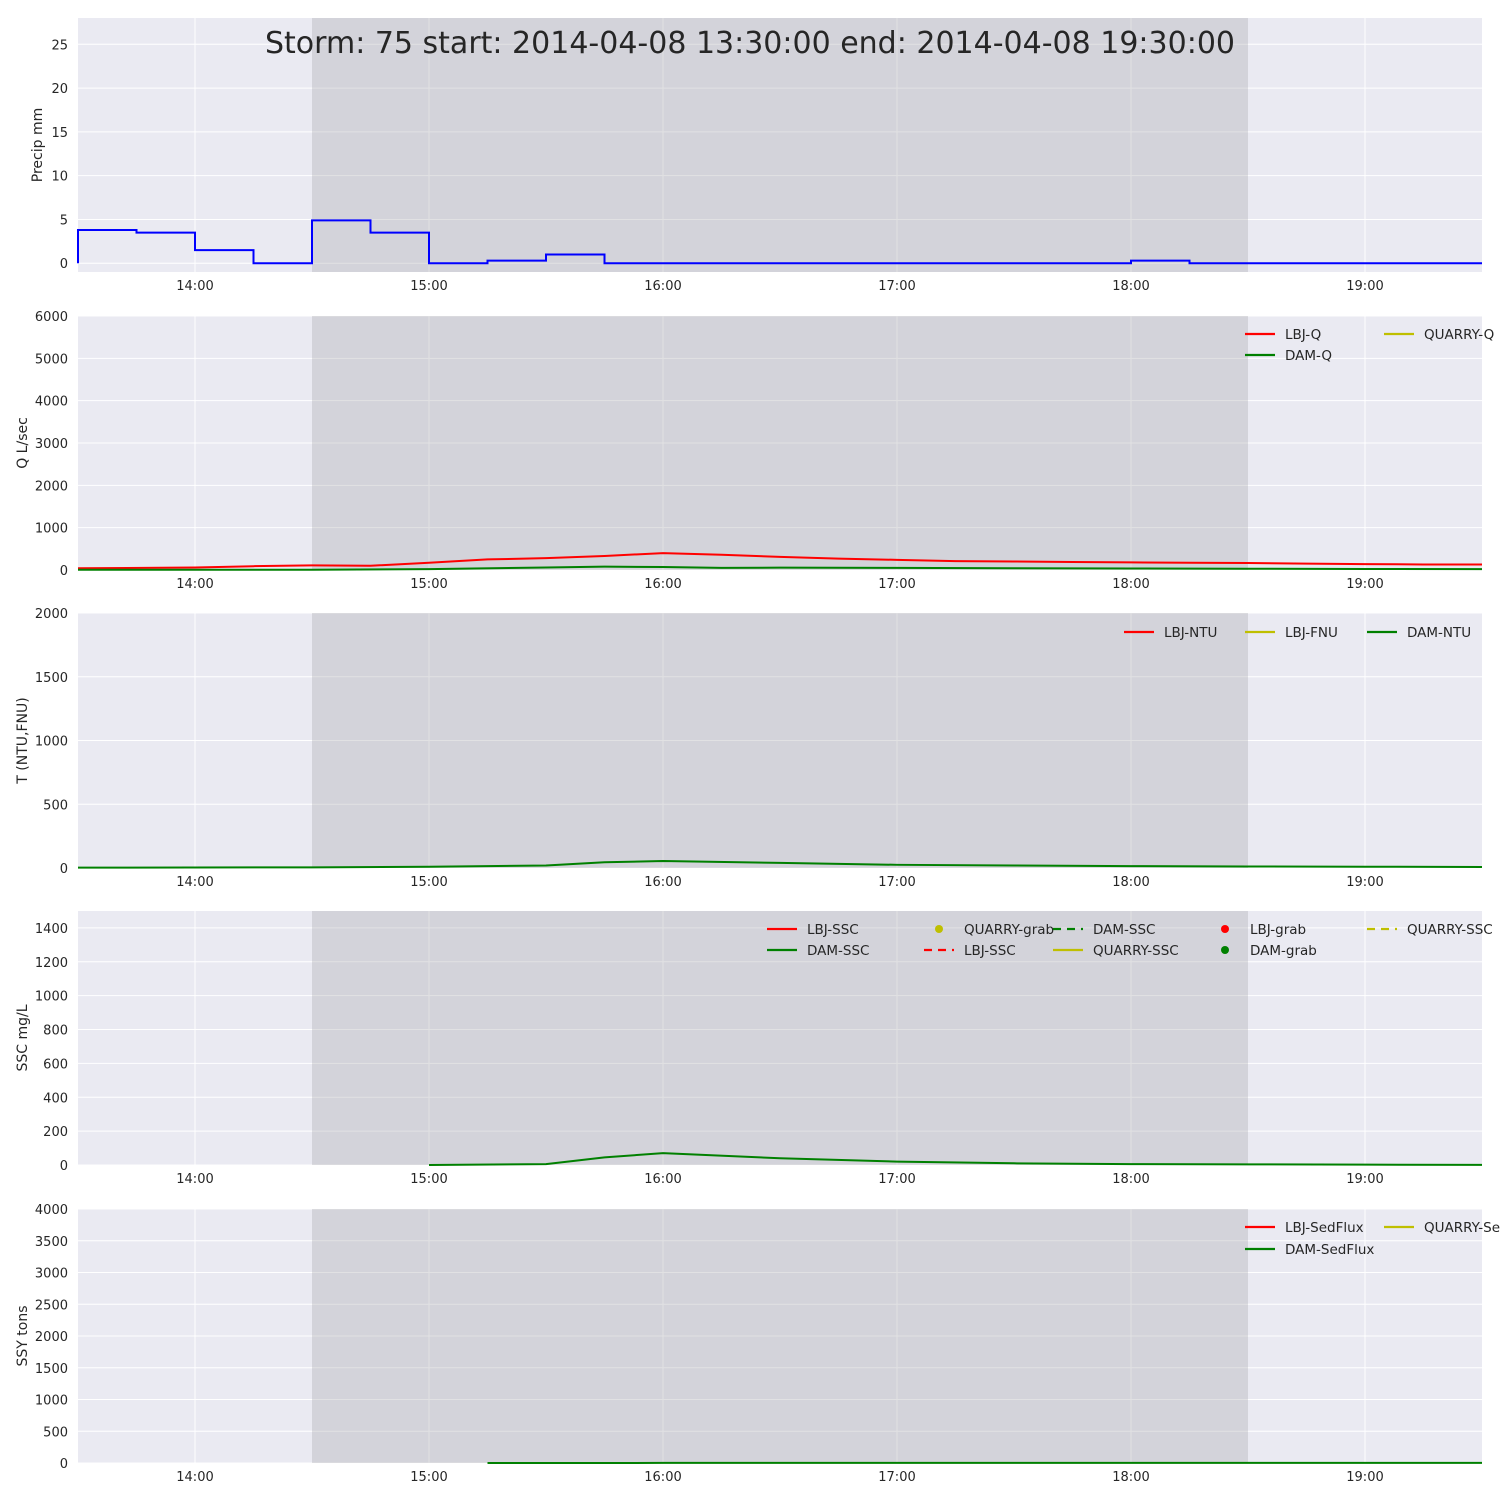 The height and width of the screenshot is (1500, 1500). I want to click on y-tick-label: 200, so click(55, 1132).